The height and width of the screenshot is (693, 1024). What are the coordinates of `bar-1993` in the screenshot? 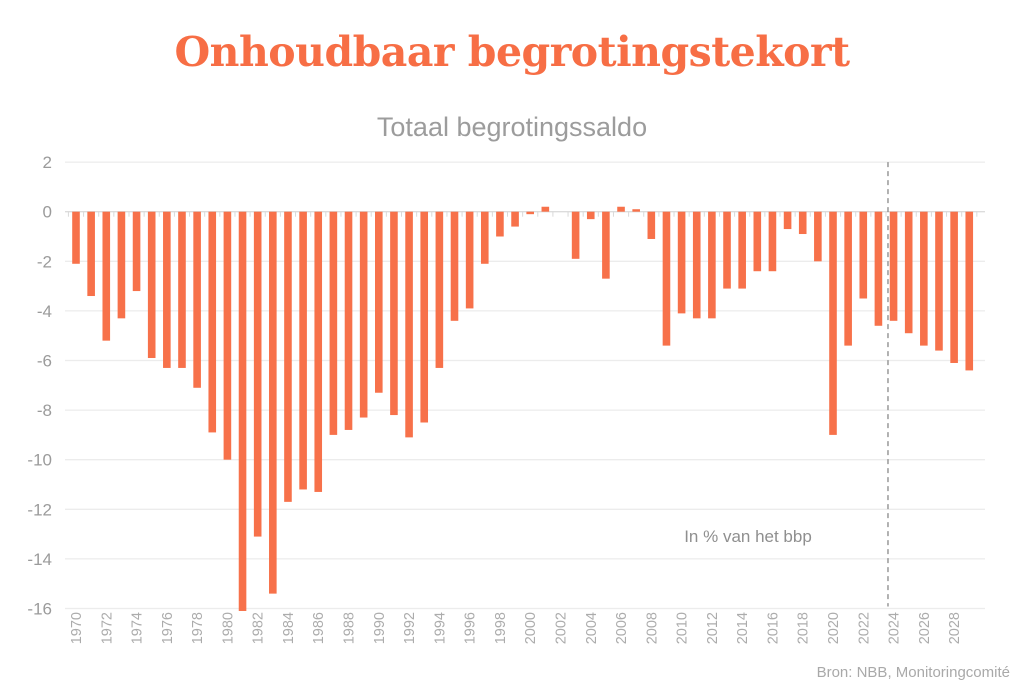 It's located at (424, 317).